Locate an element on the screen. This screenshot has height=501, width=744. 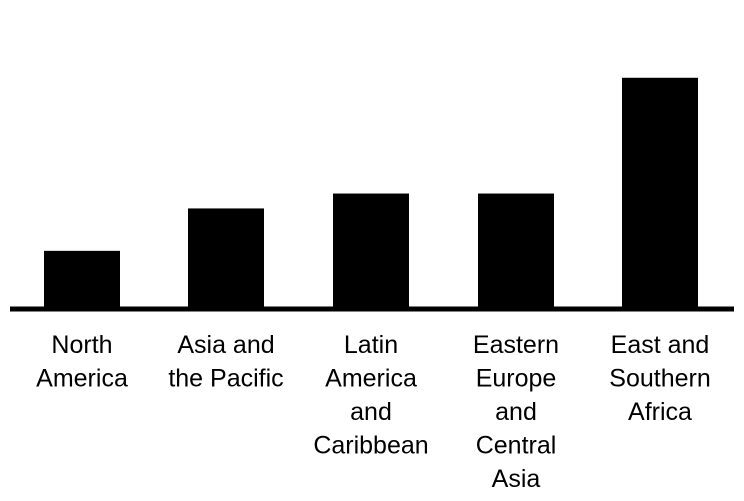
x-tick-label-line: Central is located at coordinates (516, 446).